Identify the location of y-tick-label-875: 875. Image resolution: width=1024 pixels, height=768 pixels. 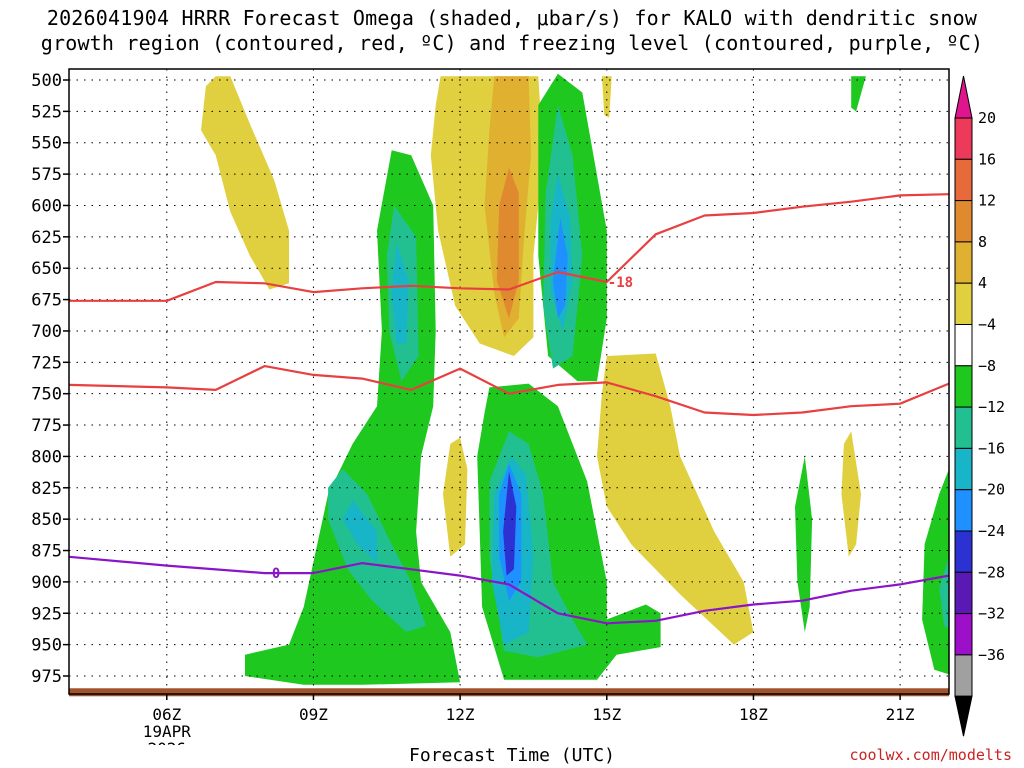
(46, 552).